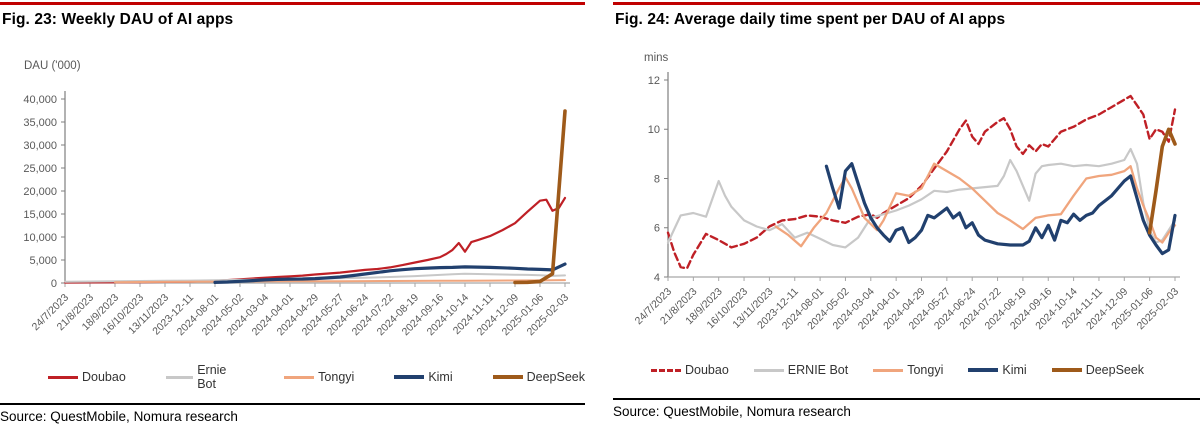 The width and height of the screenshot is (1200, 431). What do you see at coordinates (54, 284) in the screenshot?
I see `y-tick-label: 0` at bounding box center [54, 284].